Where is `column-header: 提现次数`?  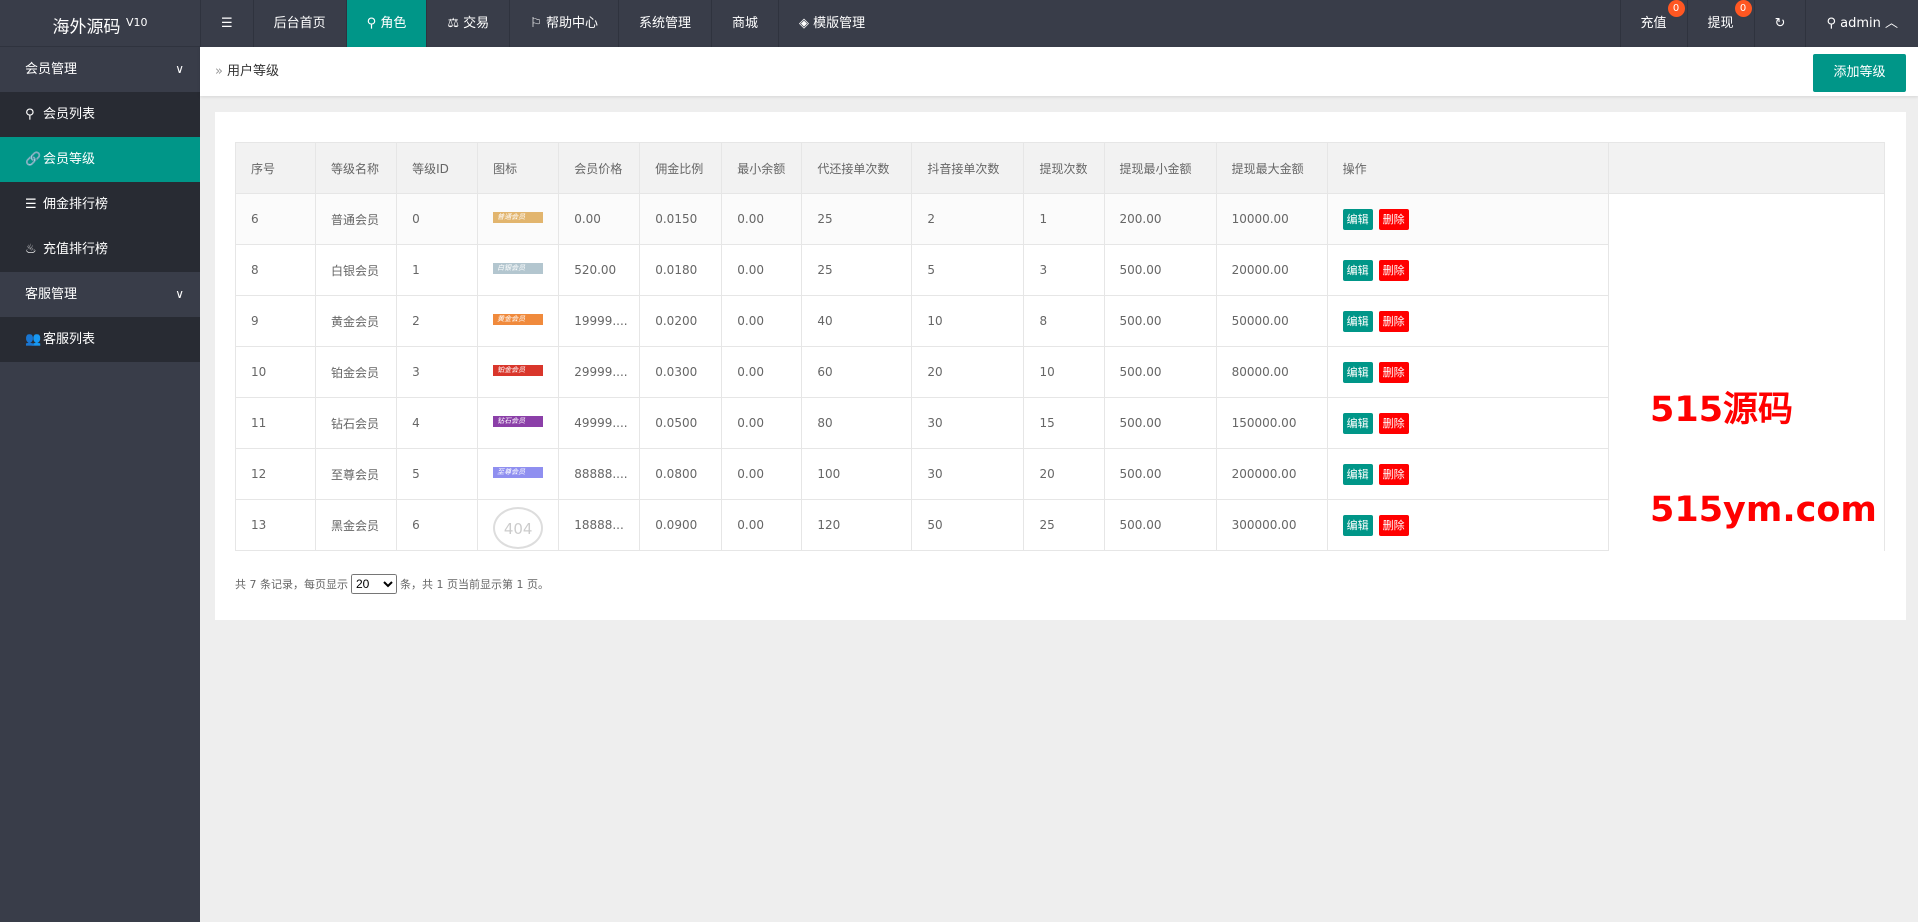
column-header: 提现次数 is located at coordinates (1064, 168).